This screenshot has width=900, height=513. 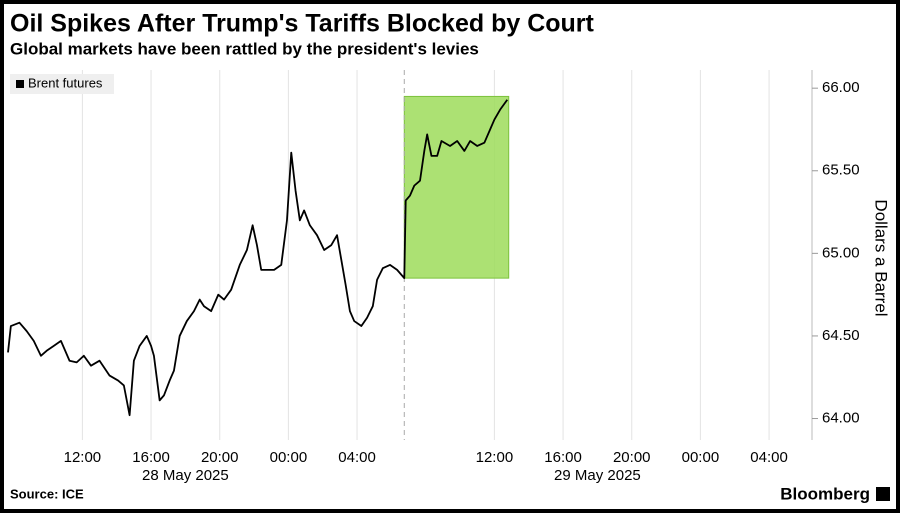 What do you see at coordinates (20, 84) in the screenshot?
I see `legend-swatch` at bounding box center [20, 84].